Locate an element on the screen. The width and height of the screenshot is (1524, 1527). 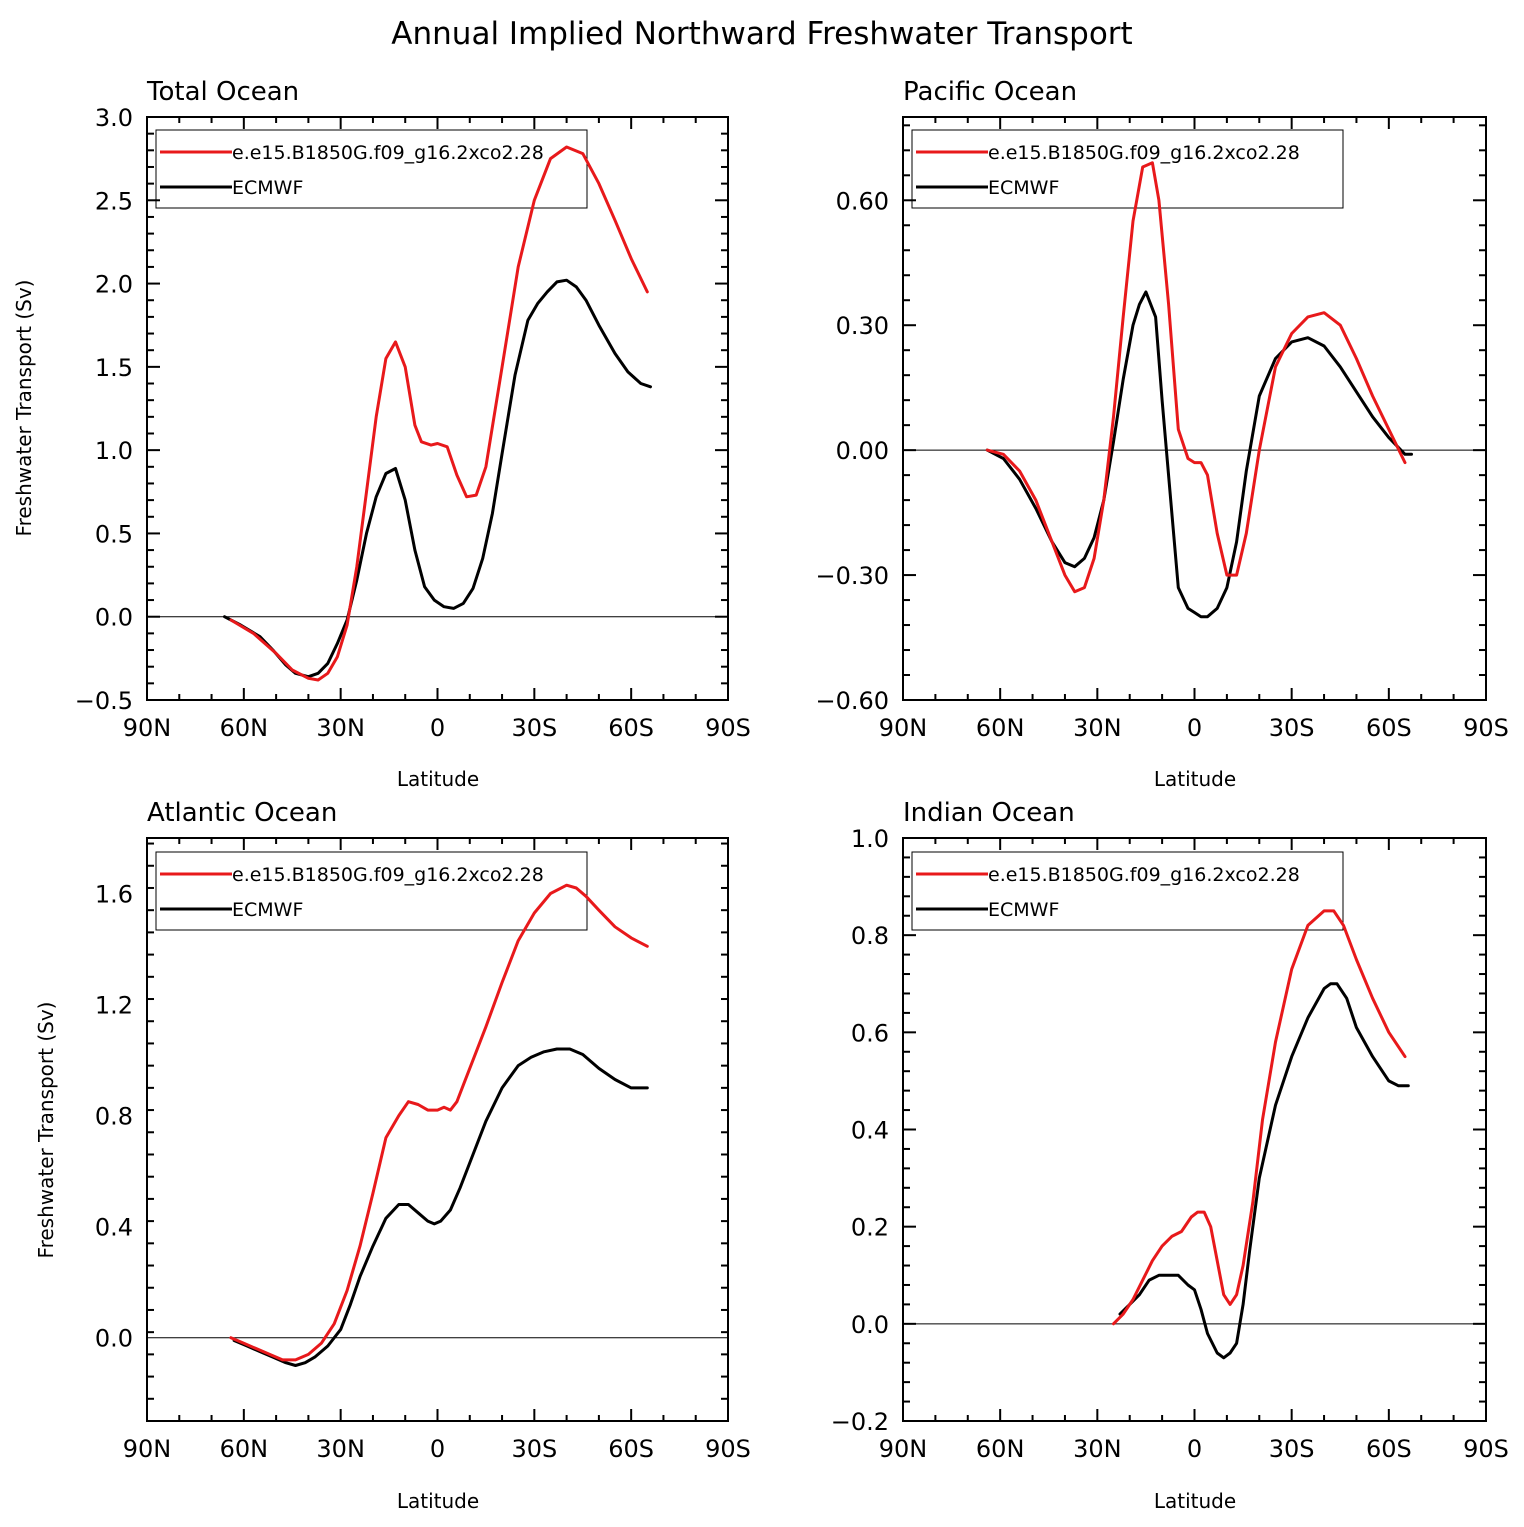
y-tick-label: 1.6 is located at coordinates (114, 895).